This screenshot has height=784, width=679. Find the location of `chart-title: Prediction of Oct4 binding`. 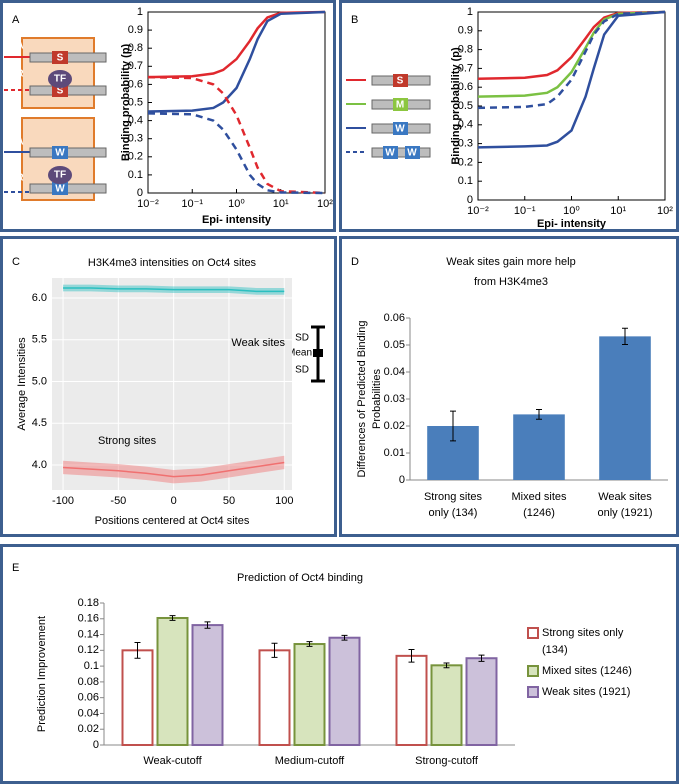

chart-title: Prediction of Oct4 binding is located at coordinates (300, 578).